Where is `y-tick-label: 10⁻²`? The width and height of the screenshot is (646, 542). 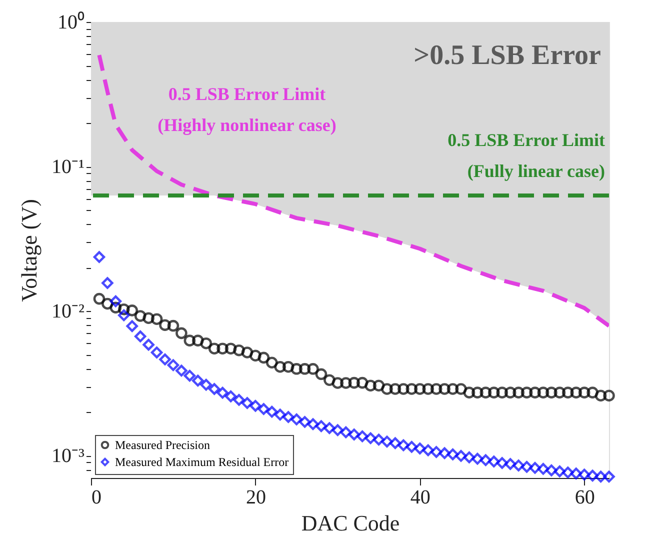 y-tick-label: 10⁻² is located at coordinates (68, 311).